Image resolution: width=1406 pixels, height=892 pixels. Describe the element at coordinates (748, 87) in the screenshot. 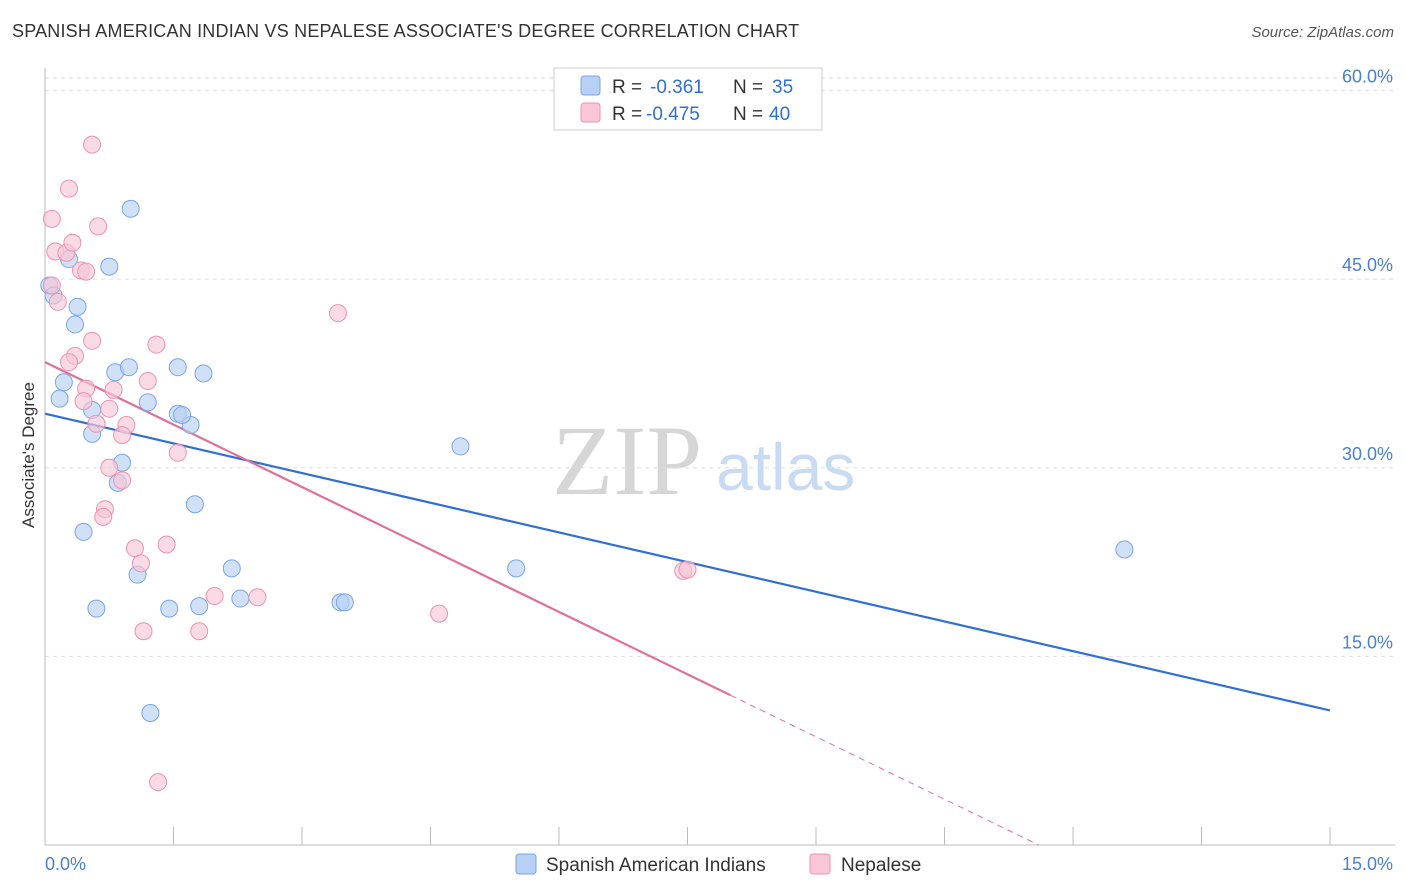

I see `legend-n-label-blue: N =` at that location.